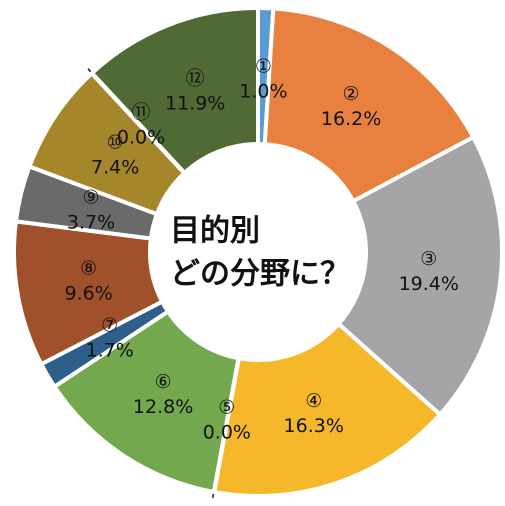 Image resolution: width=505 pixels, height=506 pixels. What do you see at coordinates (226, 408) in the screenshot?
I see `segment-label: ⑤` at bounding box center [226, 408].